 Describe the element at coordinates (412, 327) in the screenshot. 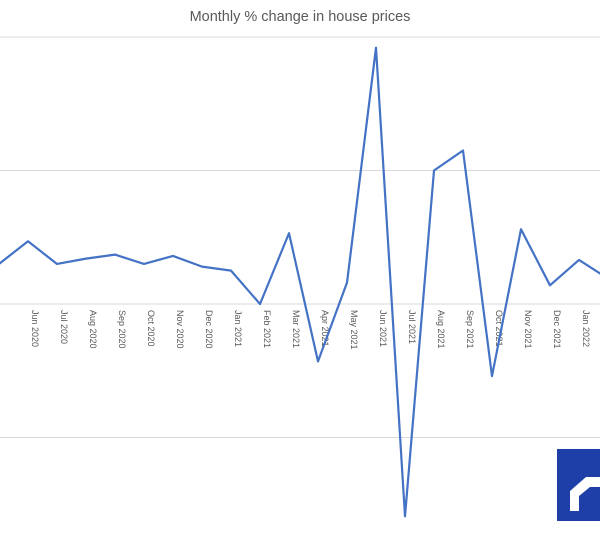

I see `x-tick-label: Jul 2021` at that location.